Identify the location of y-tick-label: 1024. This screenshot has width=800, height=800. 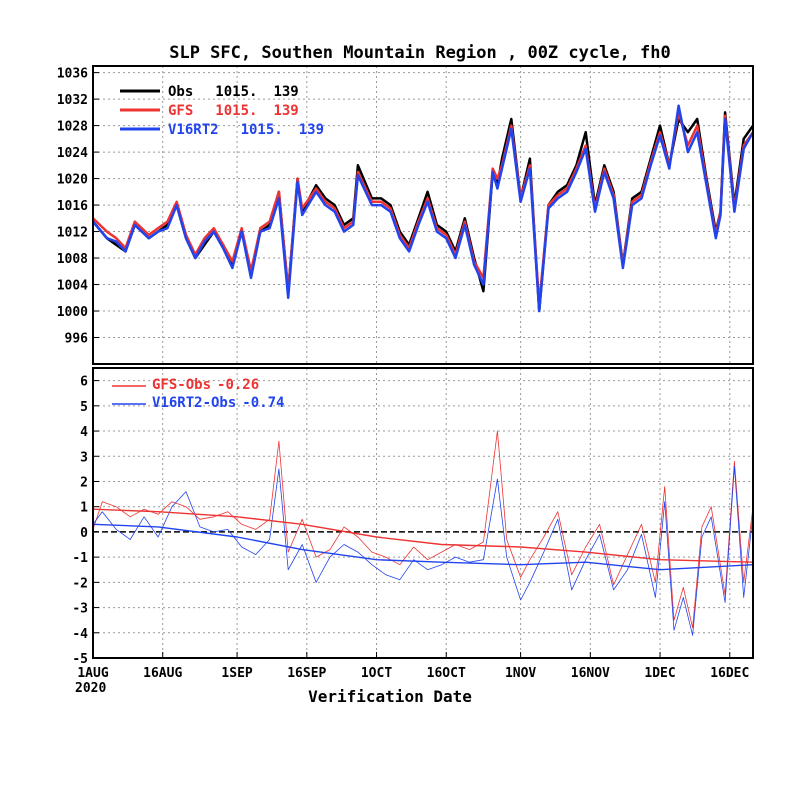
(72, 153).